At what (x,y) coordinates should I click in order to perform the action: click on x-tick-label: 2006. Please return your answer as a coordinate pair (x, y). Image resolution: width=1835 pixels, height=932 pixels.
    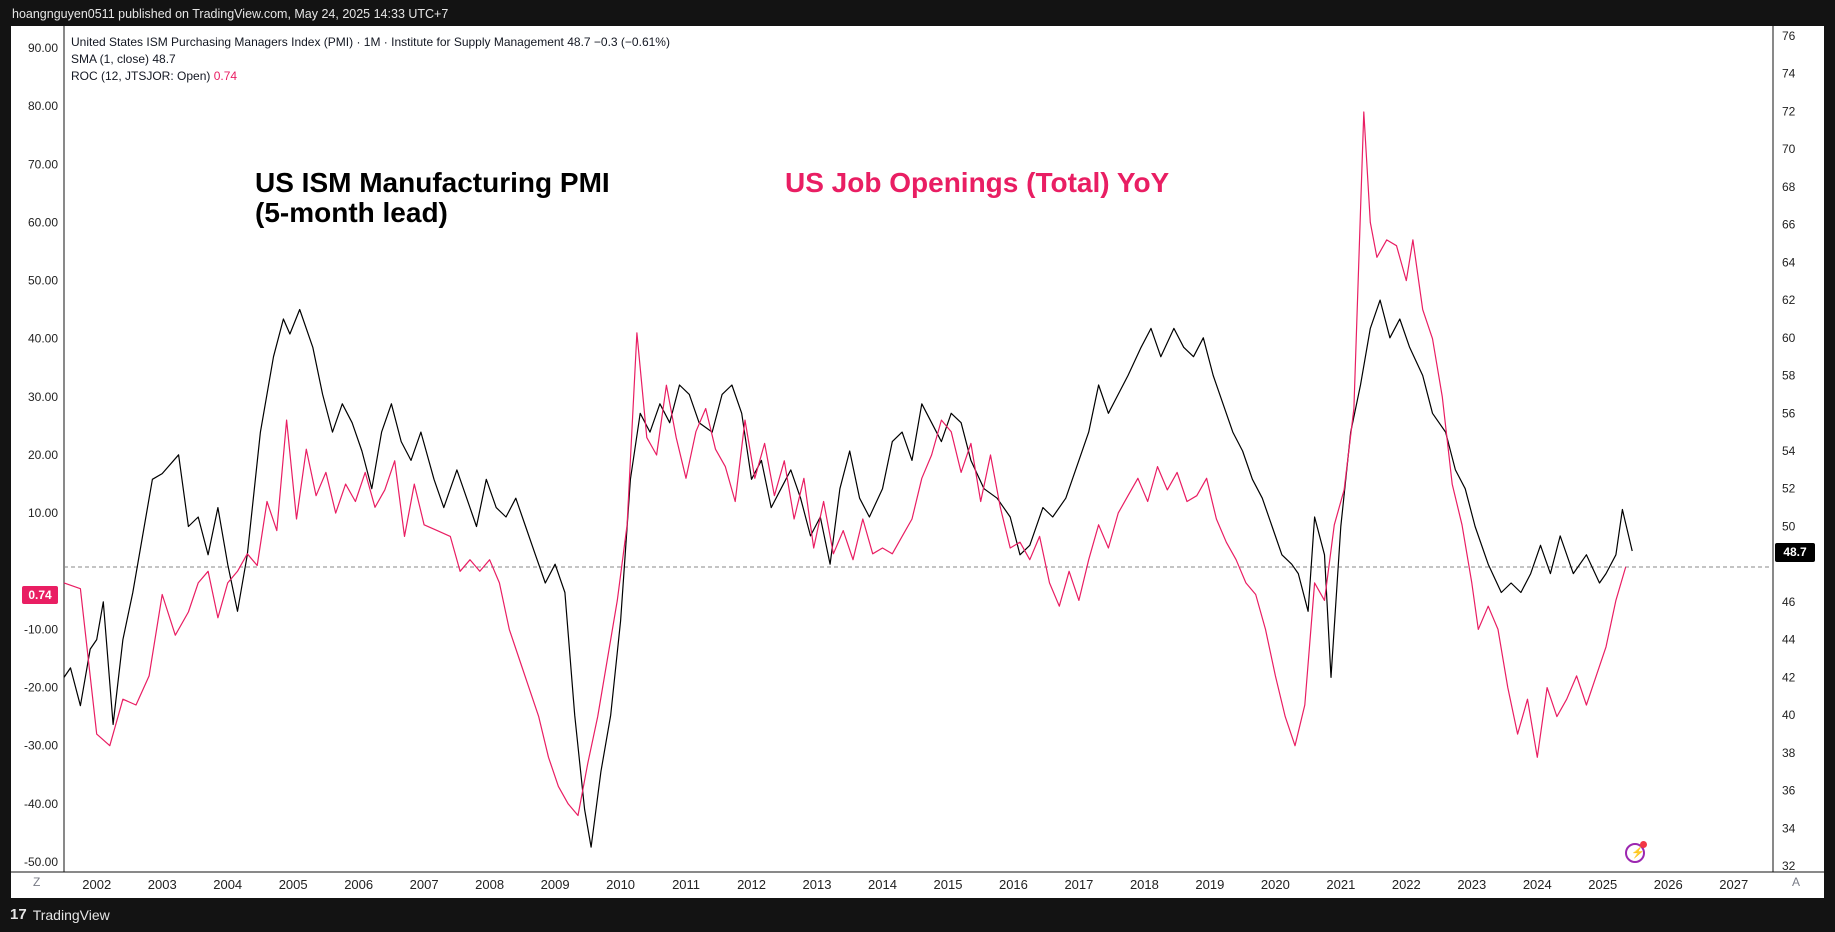
    Looking at the image, I should click on (358, 884).